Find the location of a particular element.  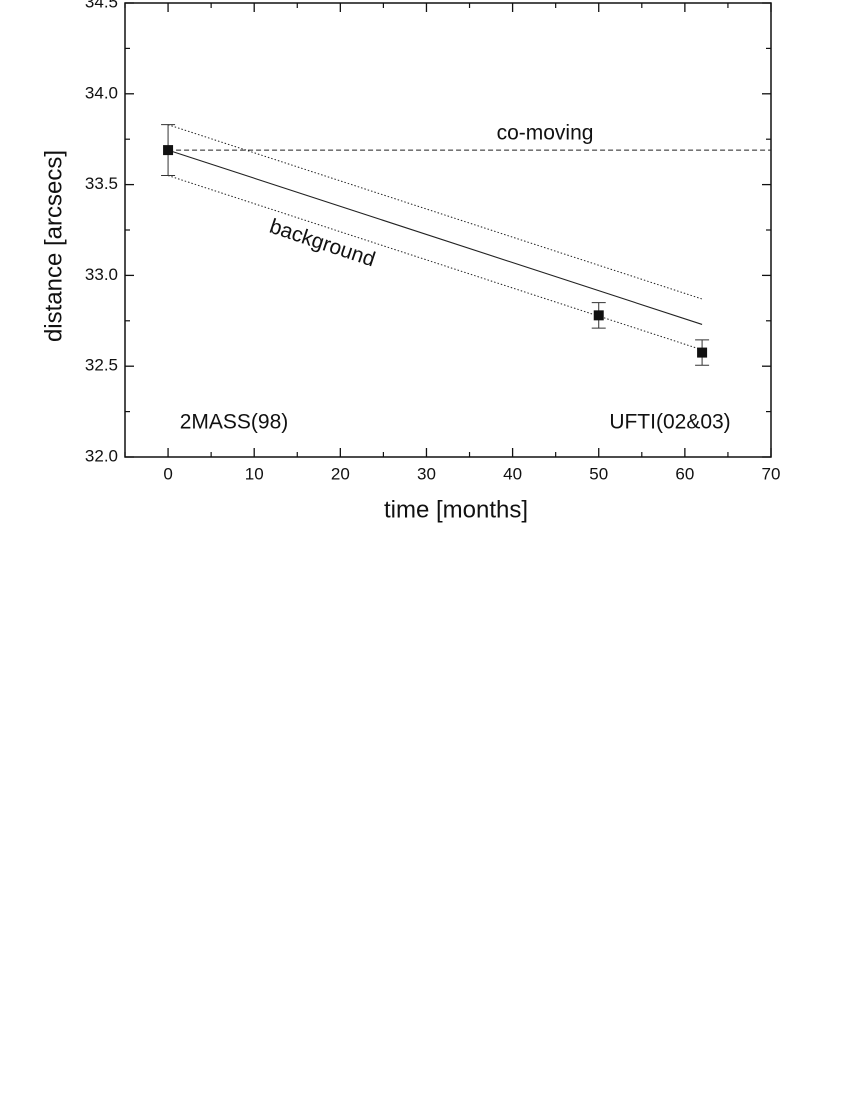

y-tick-label: 34.5 is located at coordinates (101, 5).